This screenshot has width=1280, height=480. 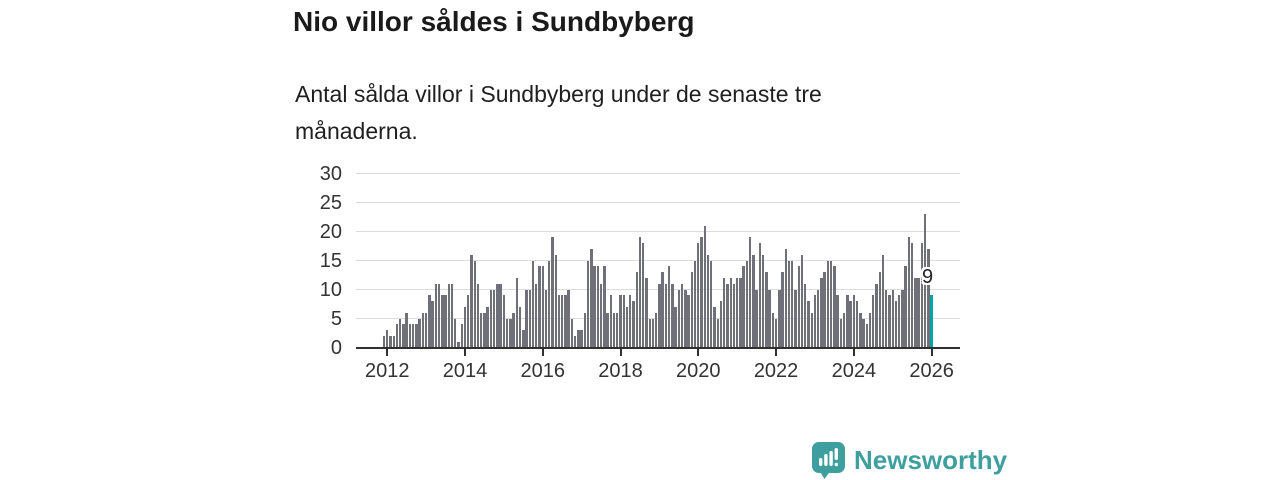 I want to click on x-axis-line, so click(x=658, y=347).